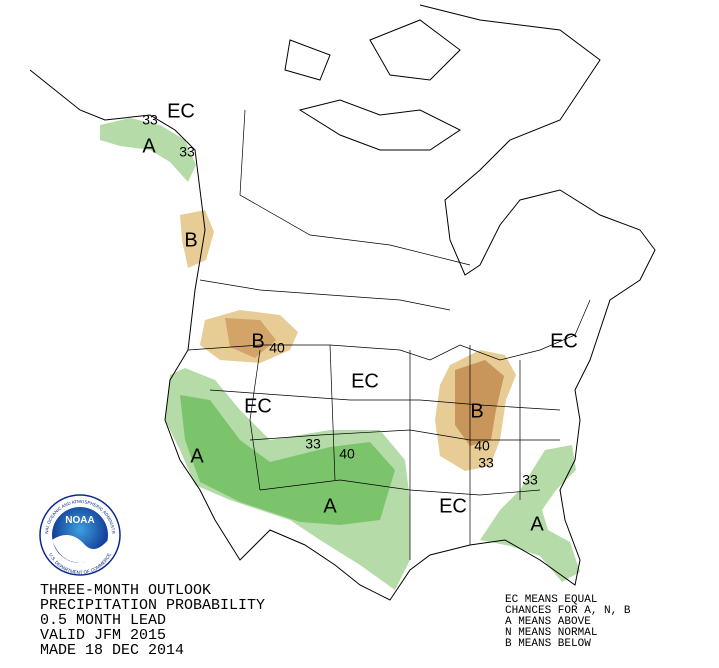 Image resolution: width=719 pixels, height=668 pixels. What do you see at coordinates (152, 605) in the screenshot?
I see `outlook-line: PRECIPITATION PROBABILITY` at bounding box center [152, 605].